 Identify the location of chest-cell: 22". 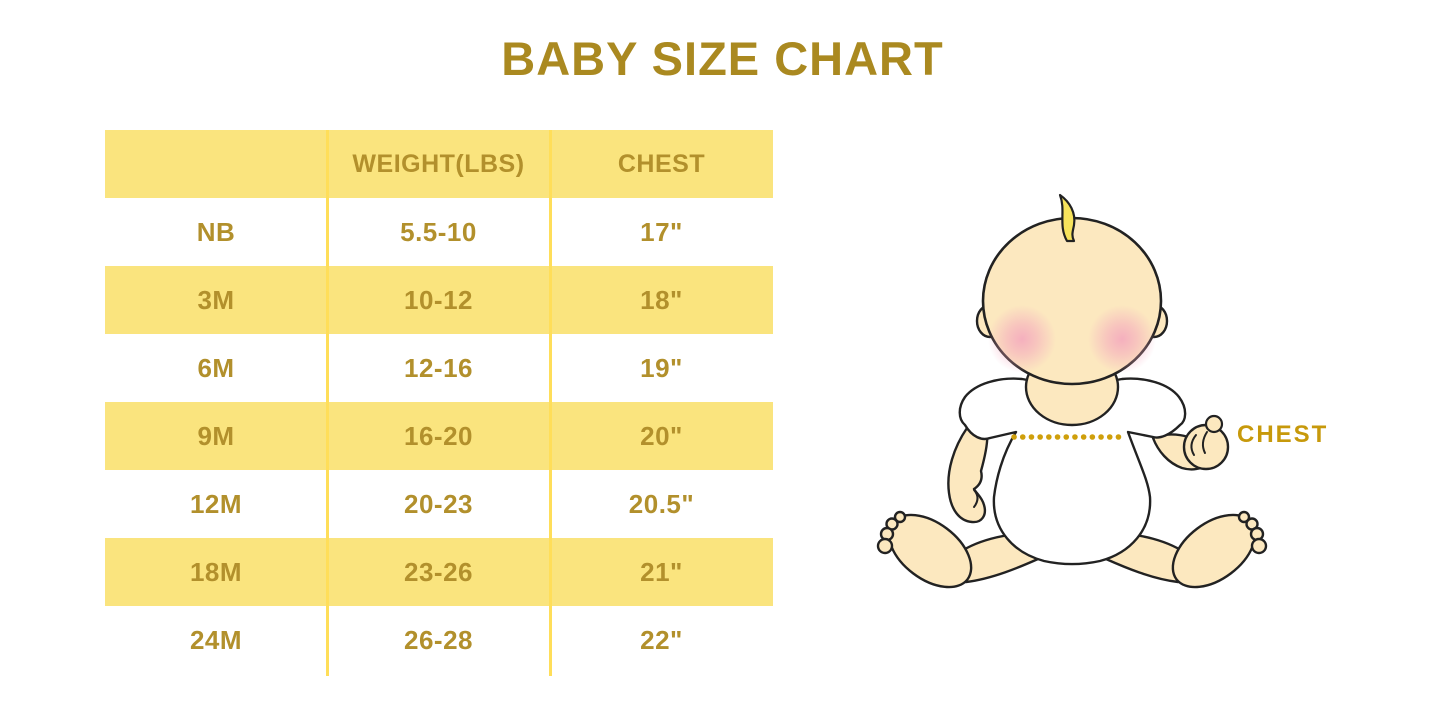
(661, 639).